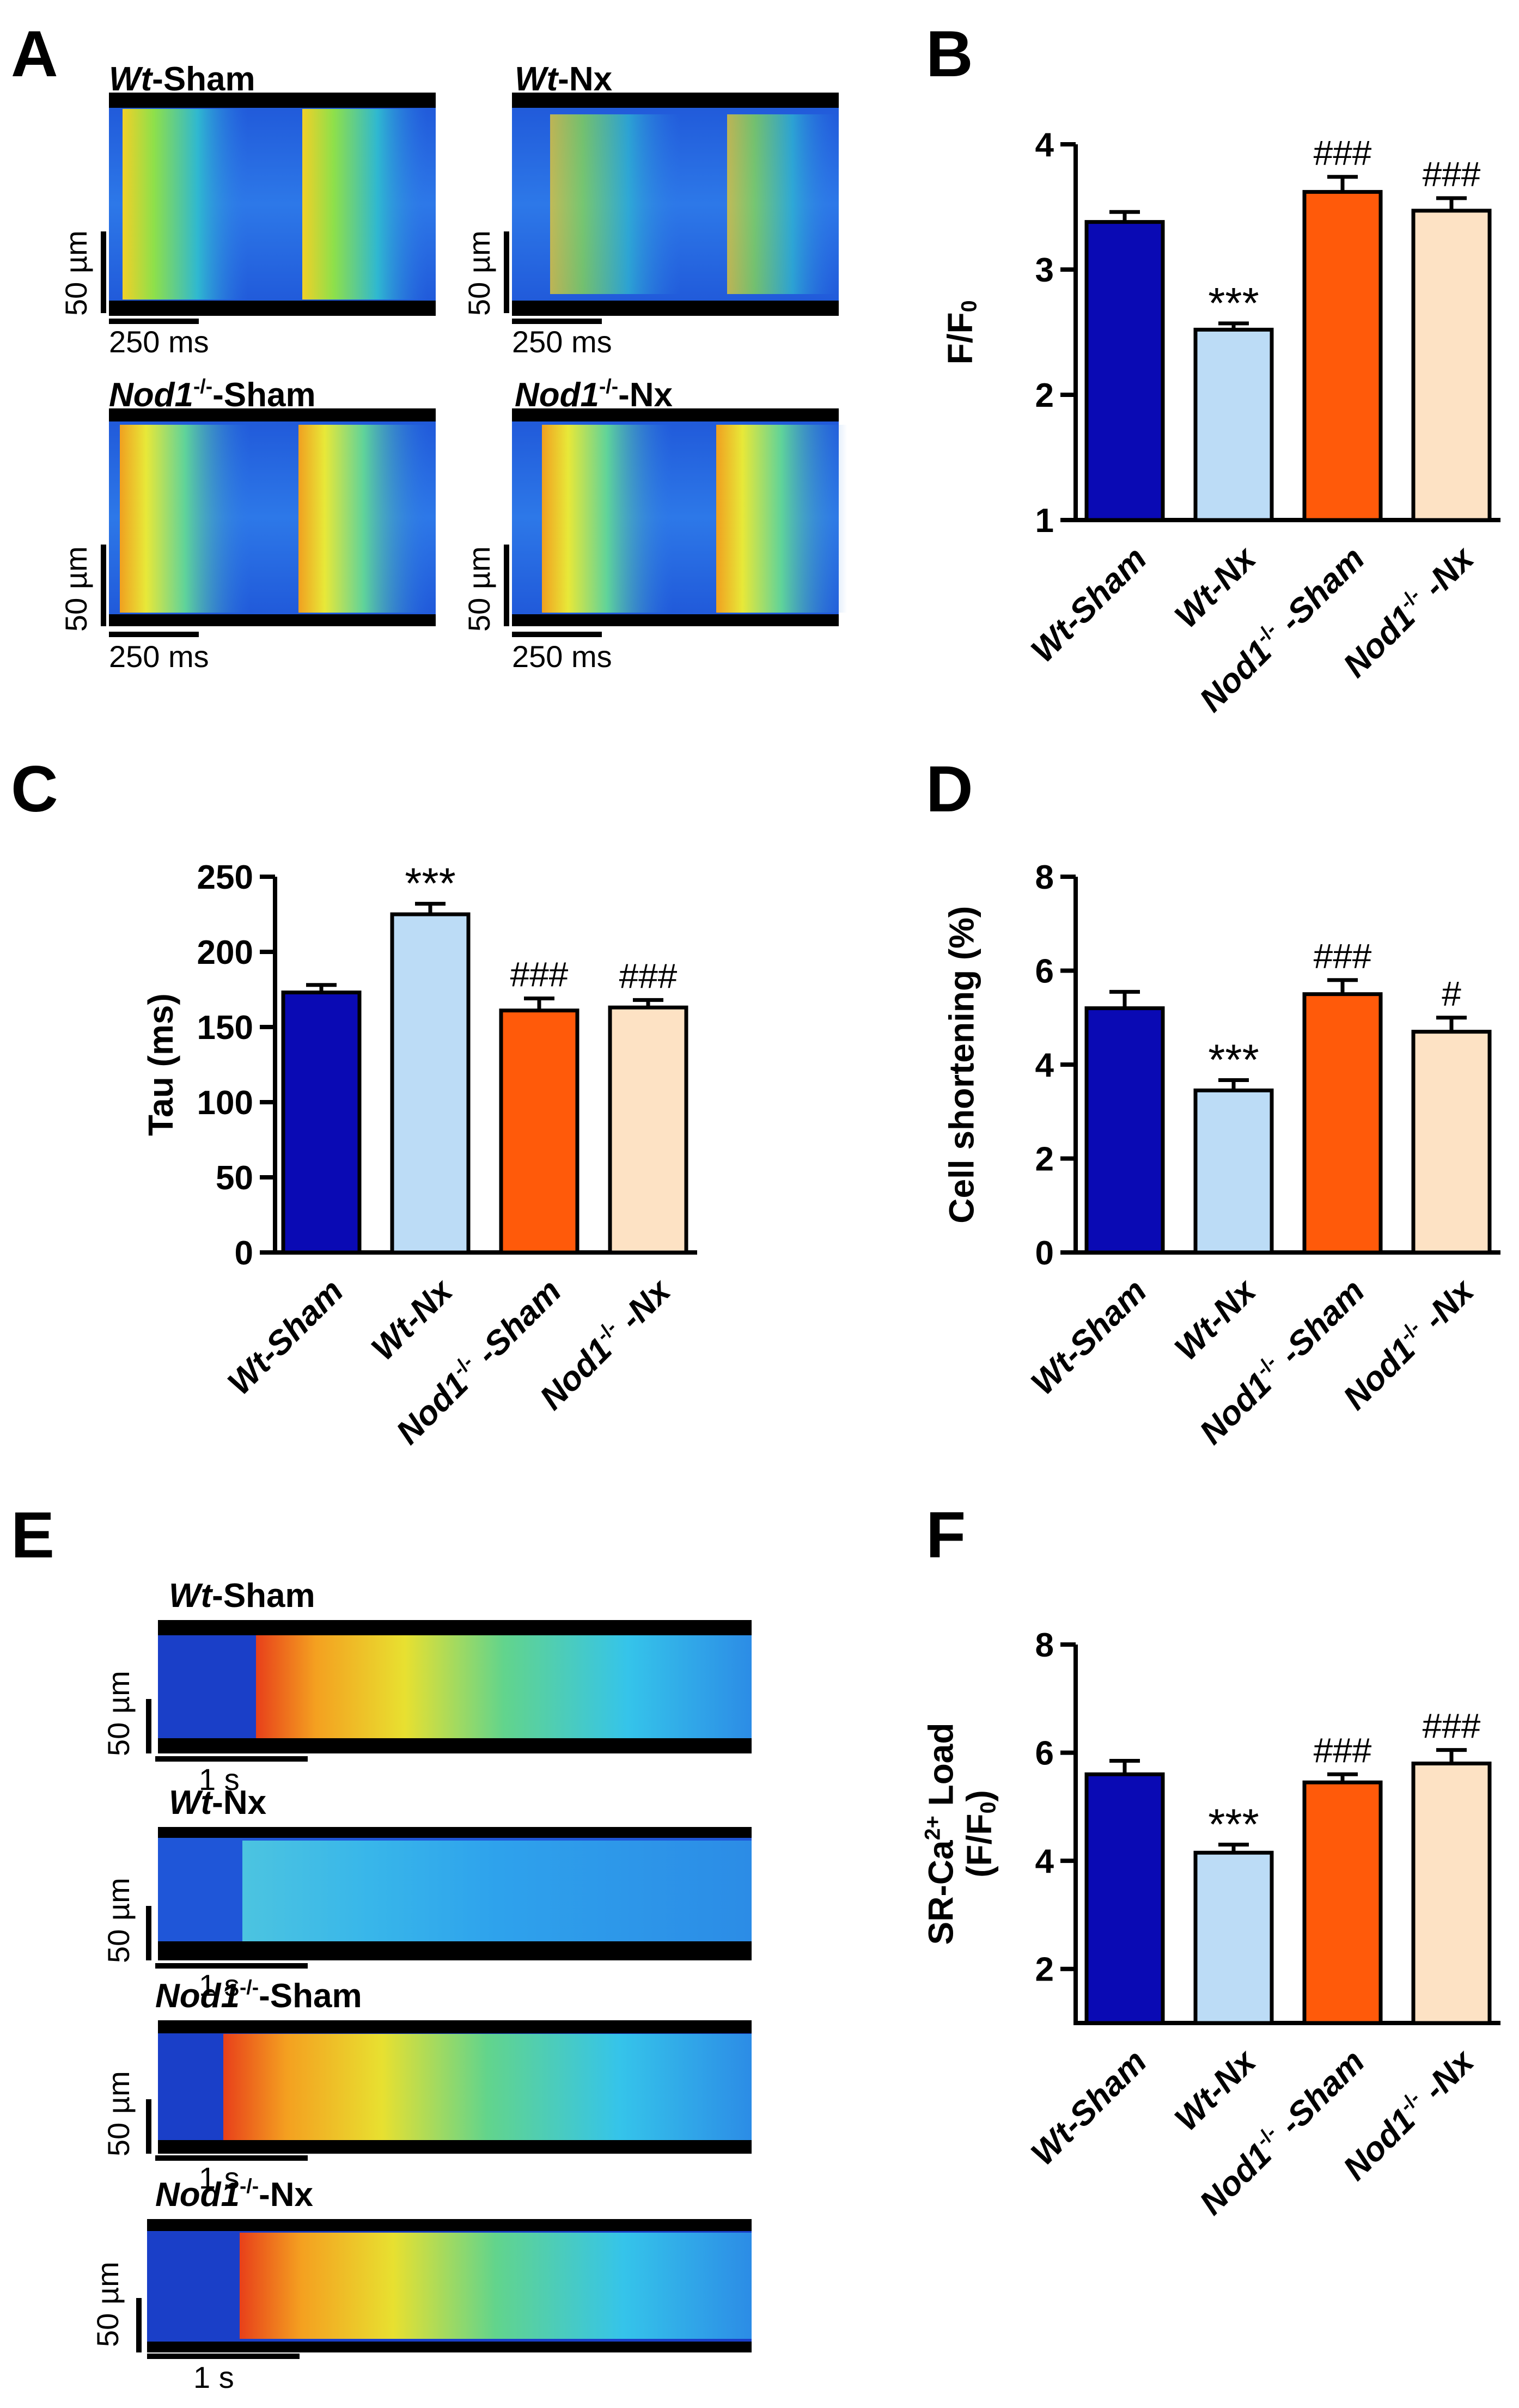 The width and height of the screenshot is (1519, 2408). What do you see at coordinates (258, 1995) in the screenshot?
I see `linescan-e-title-nod1-sham: Nod1-/--Sham` at bounding box center [258, 1995].